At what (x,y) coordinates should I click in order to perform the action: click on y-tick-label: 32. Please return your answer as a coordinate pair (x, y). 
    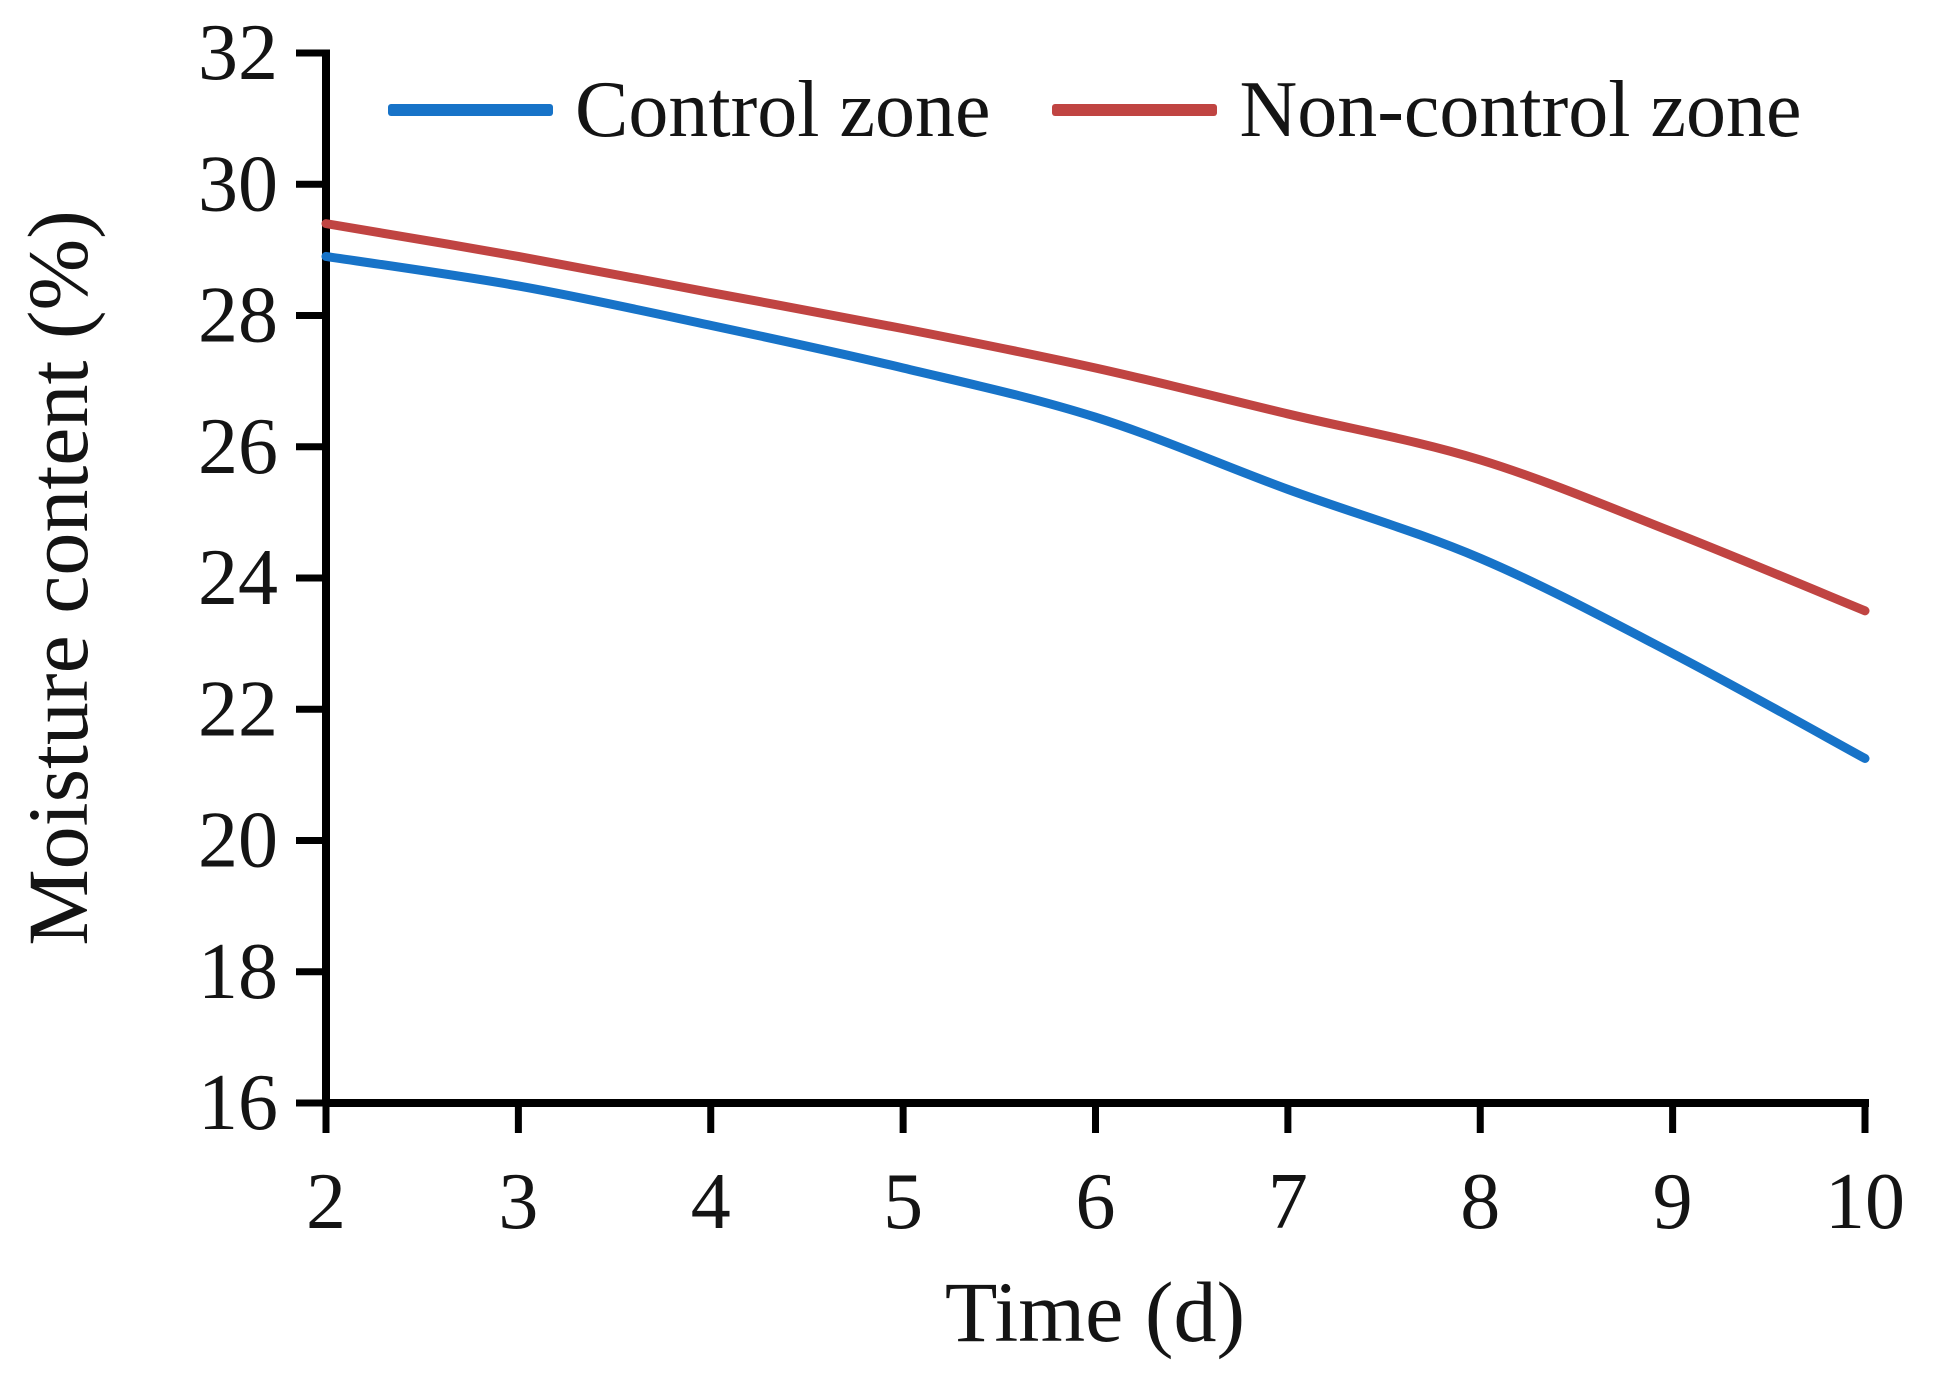
    Looking at the image, I should click on (238, 53).